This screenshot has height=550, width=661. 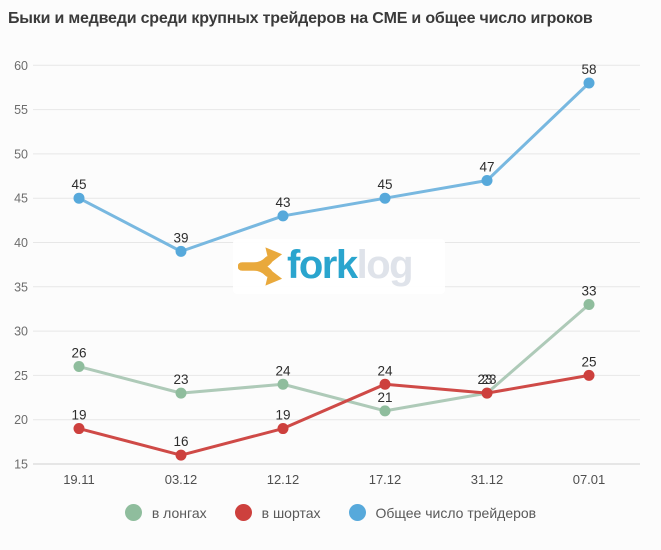 What do you see at coordinates (283, 479) in the screenshot?
I see `x-tick-label: 12.12` at bounding box center [283, 479].